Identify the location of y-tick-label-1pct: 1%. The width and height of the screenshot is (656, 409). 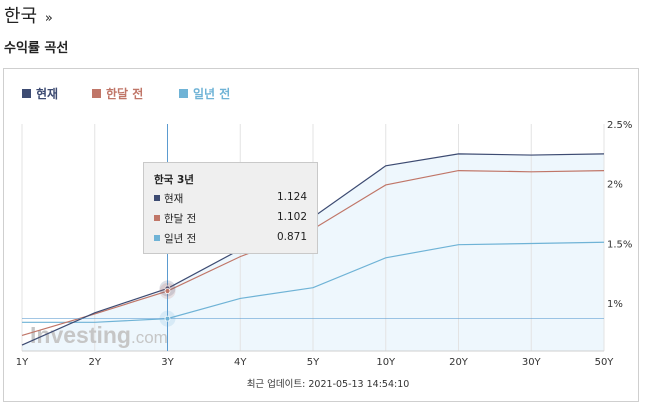
(615, 304).